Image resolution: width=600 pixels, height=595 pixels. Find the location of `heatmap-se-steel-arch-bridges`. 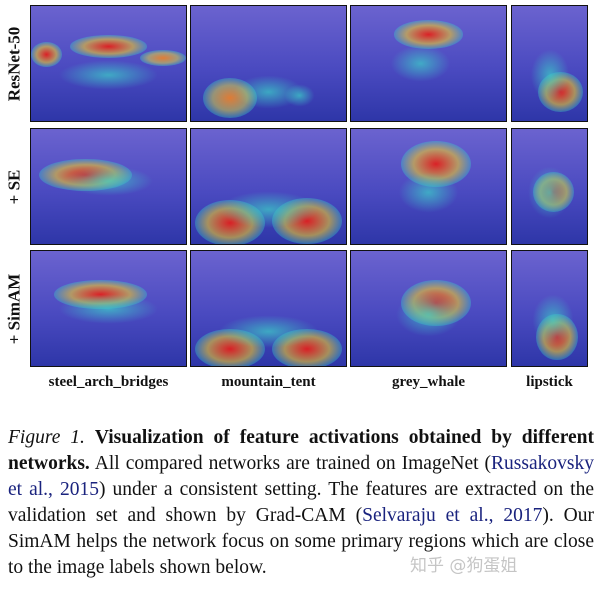

heatmap-se-steel-arch-bridges is located at coordinates (108, 186).